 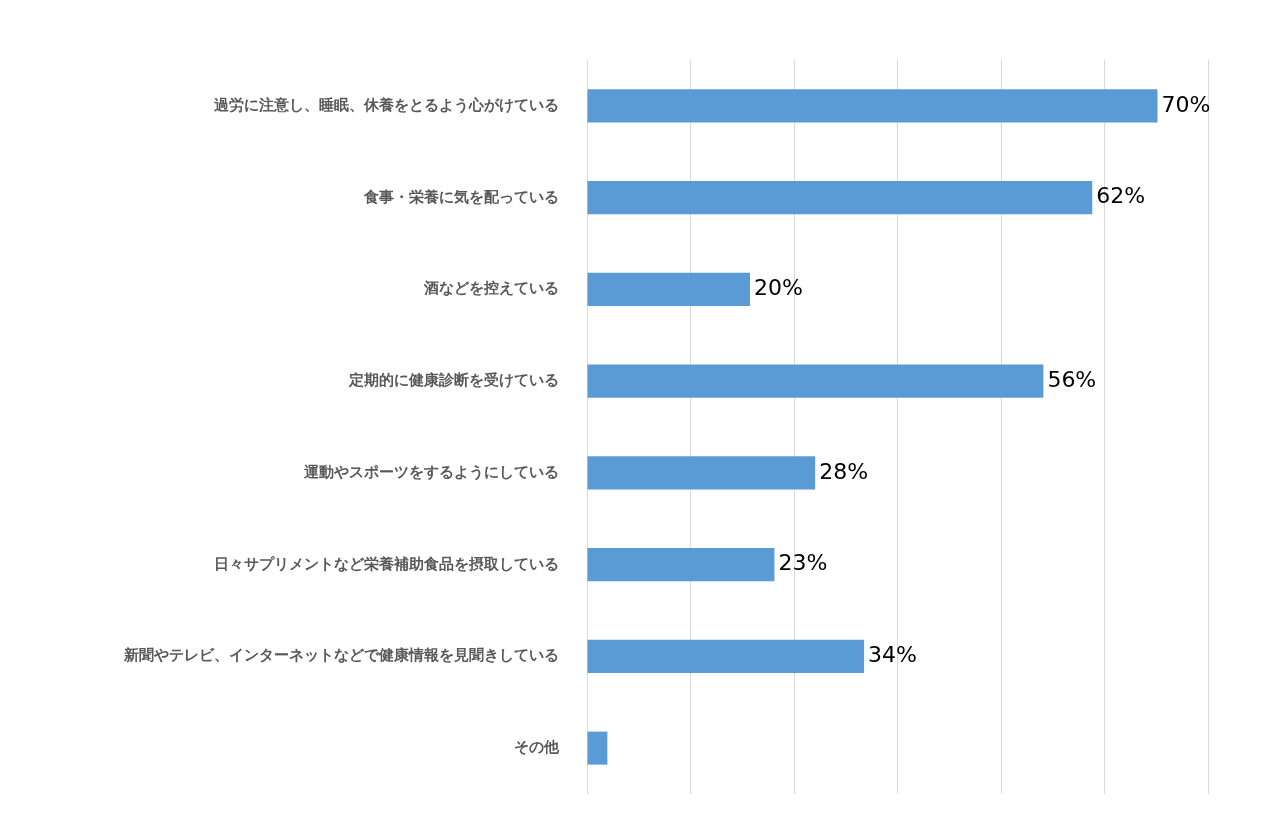 I want to click on y-tick-label: 食事・栄養に気を配っている, so click(x=461, y=196).